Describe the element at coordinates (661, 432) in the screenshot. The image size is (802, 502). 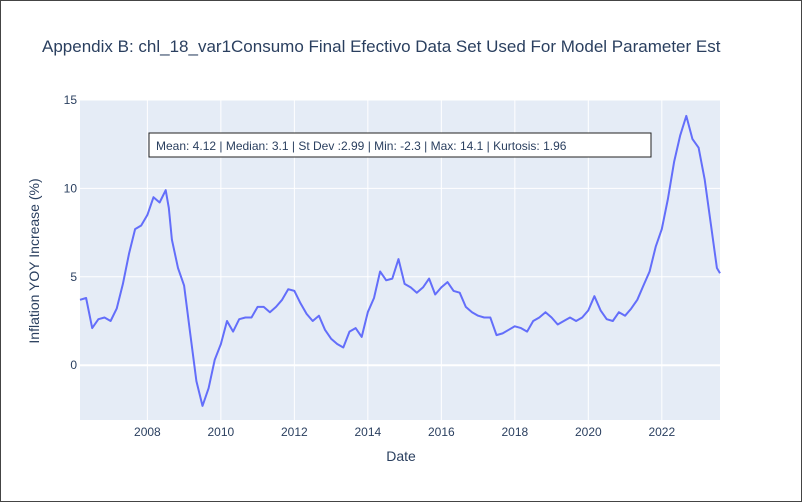
I see `x-tick-label: 2022` at that location.